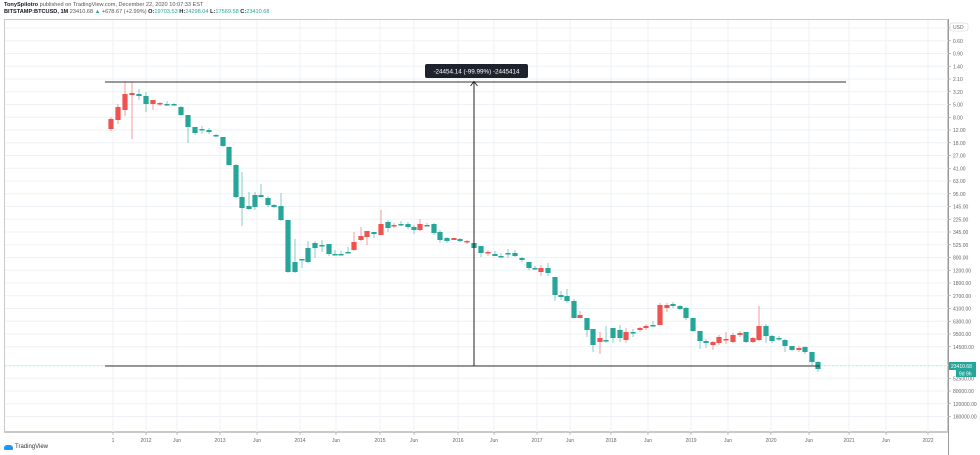  I want to click on y-tick-label: 3.20, so click(958, 93).